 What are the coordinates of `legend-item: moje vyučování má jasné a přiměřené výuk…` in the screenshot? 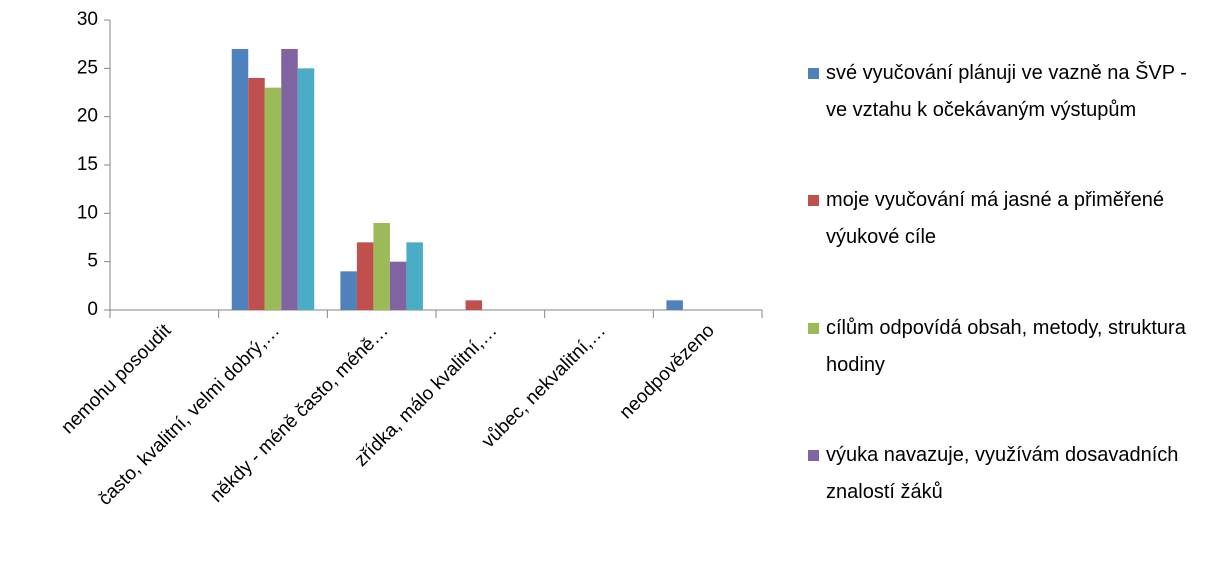 It's located at (1003, 219).